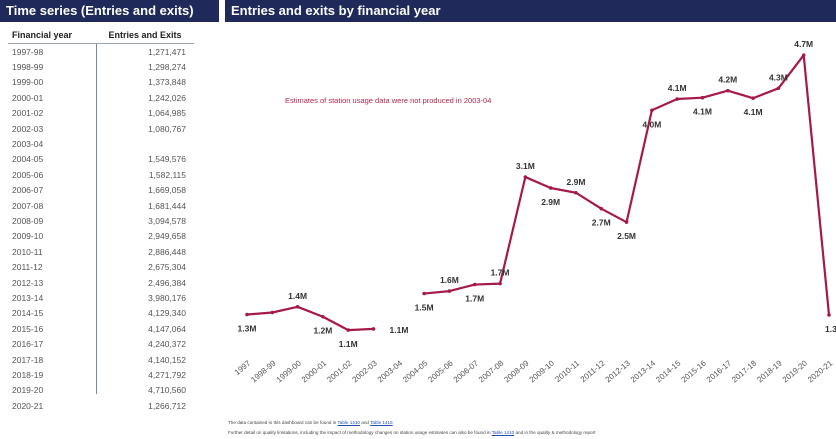  I want to click on chart-panel-title: Entries and exits by financial year, so click(530, 11).